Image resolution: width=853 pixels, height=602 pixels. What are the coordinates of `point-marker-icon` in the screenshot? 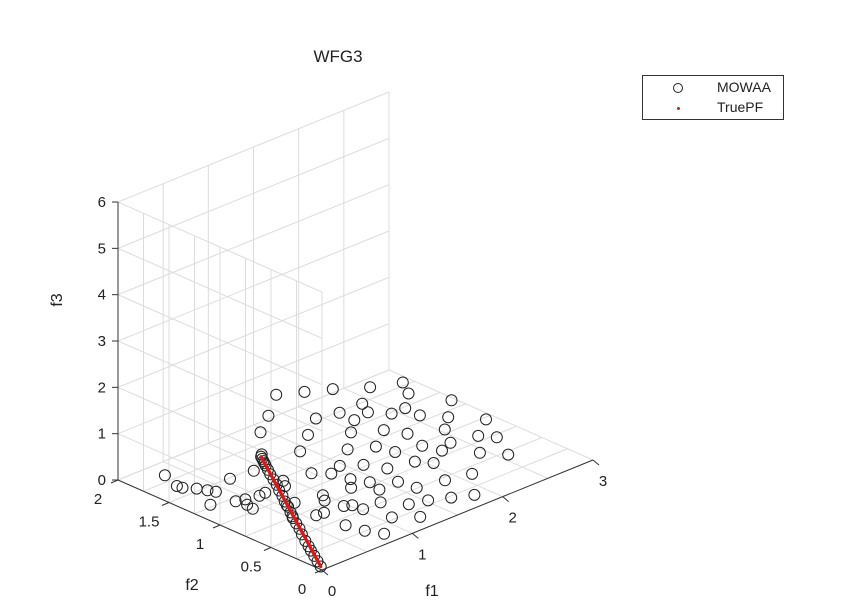 It's located at (678, 108).